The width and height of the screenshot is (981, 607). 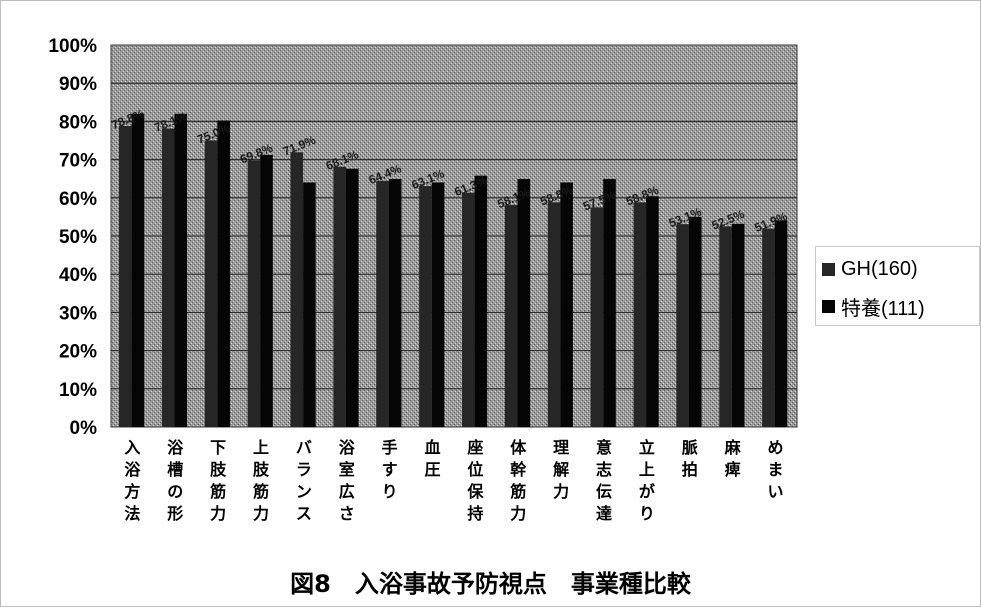 I want to click on x-category-label: めまい, so click(x=776, y=469).